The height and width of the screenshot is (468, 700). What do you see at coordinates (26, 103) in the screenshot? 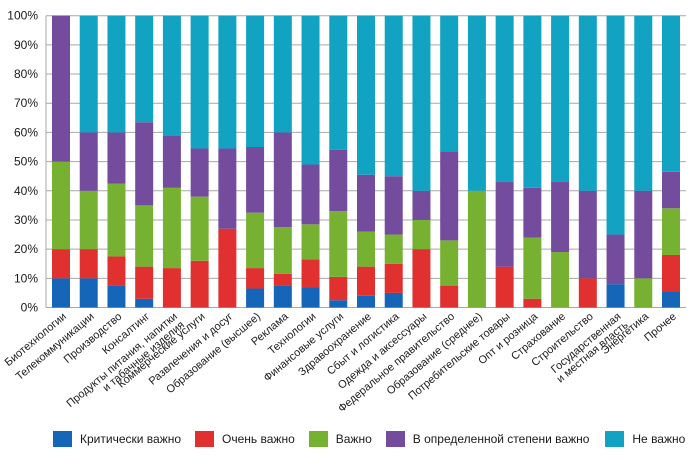
I see `y-tick-label: 70%` at bounding box center [26, 103].